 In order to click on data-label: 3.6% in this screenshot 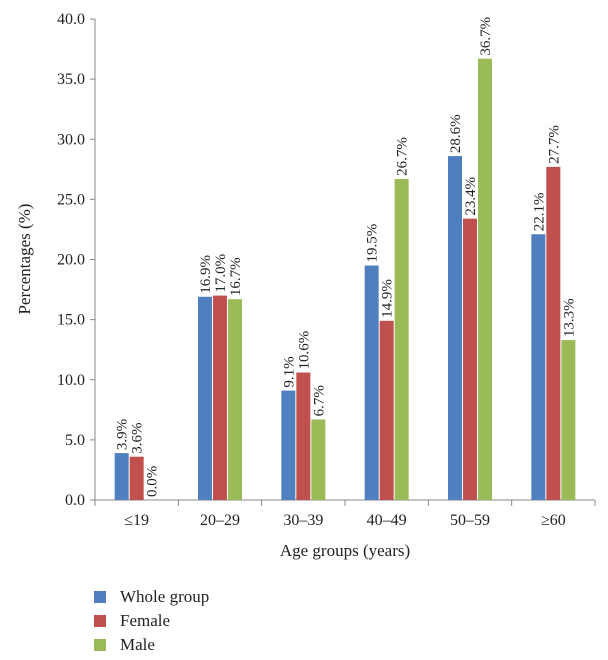, I will do `click(138, 437)`.